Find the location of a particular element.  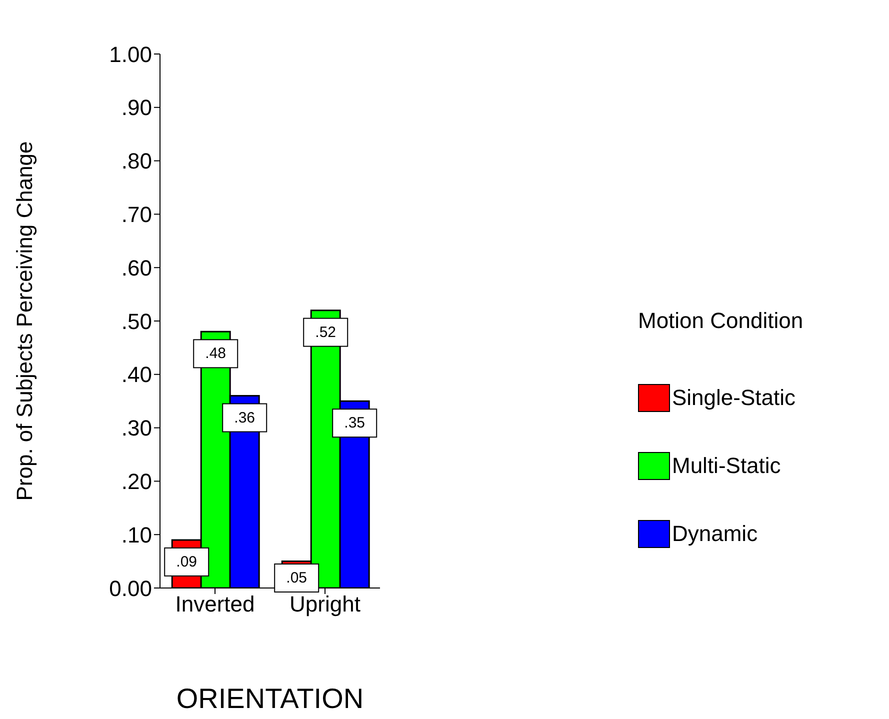

y-tick-label: .60 is located at coordinates (136, 267).